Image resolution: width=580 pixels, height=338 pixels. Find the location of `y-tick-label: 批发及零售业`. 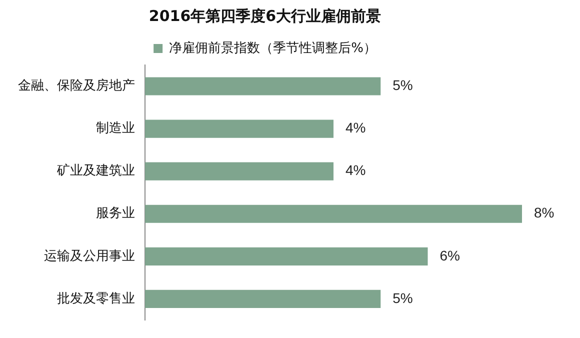

y-tick-label: 批发及零售业 is located at coordinates (96, 298).